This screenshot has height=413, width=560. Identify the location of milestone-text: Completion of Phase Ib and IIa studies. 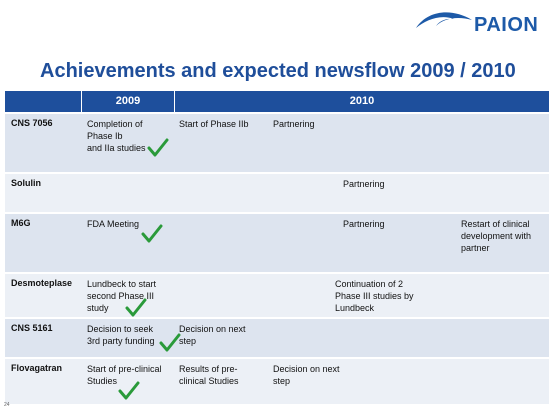
(116, 136).